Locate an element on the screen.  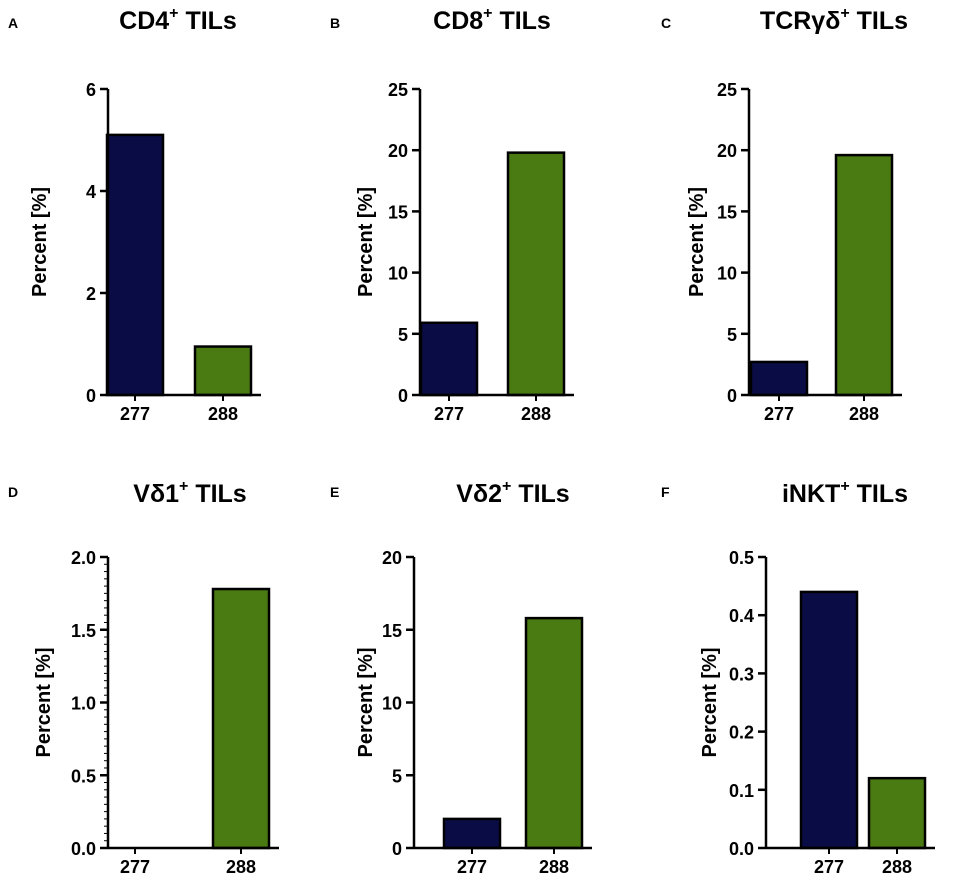
panel-letter: A is located at coordinates (13, 23).